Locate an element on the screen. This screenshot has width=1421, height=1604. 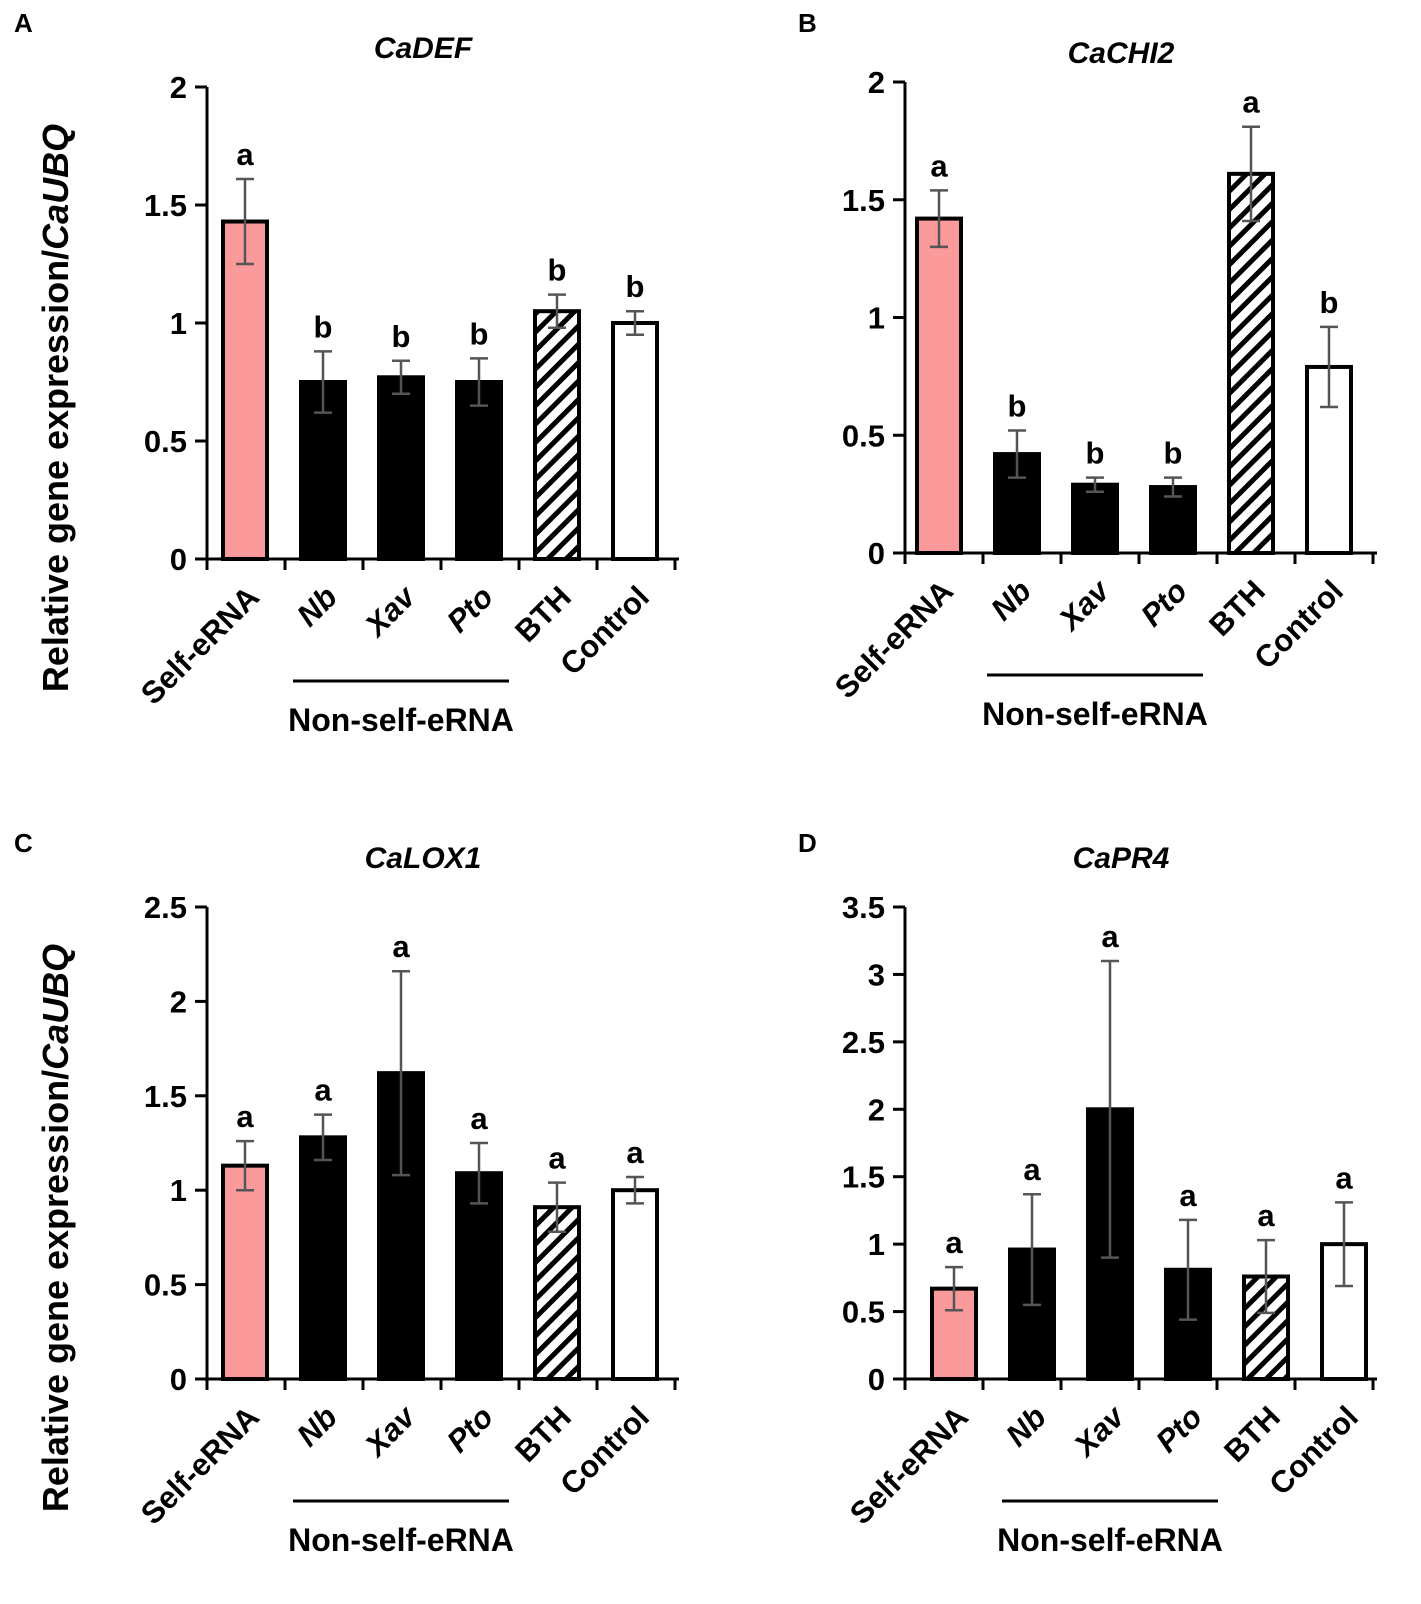
chart-title: CaCHI2 is located at coordinates (1121, 53).